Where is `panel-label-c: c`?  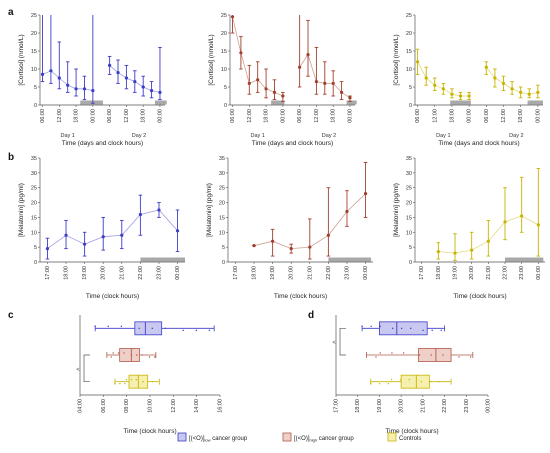 panel-label-c: c is located at coordinates (11, 315).